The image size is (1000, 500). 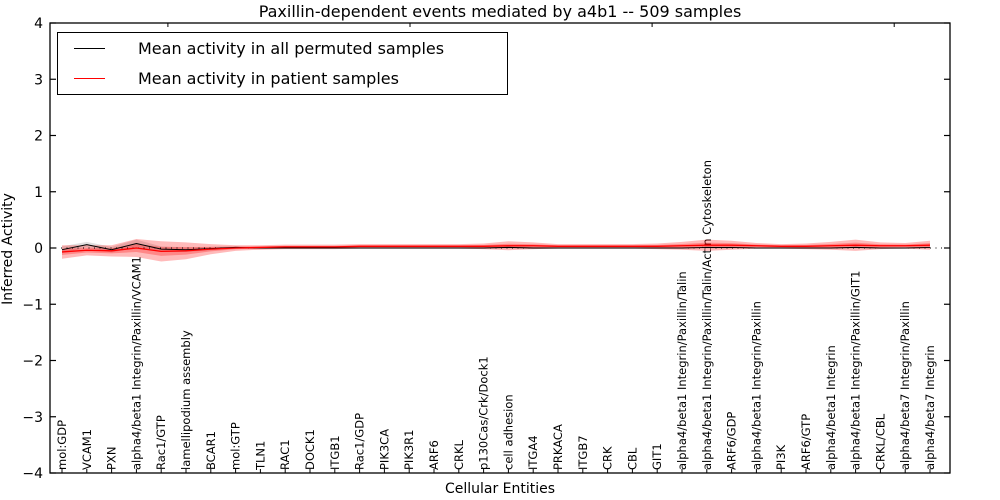 I want to click on x-tick-label: lamellipodium assembly, so click(x=186, y=400).